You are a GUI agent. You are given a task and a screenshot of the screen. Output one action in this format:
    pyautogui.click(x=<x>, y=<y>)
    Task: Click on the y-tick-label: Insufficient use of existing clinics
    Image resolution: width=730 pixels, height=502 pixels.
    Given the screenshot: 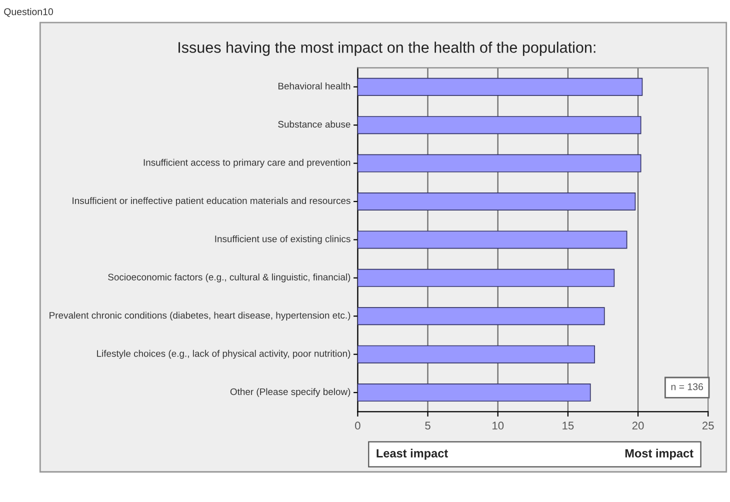 What is the action you would take?
    pyautogui.click(x=282, y=239)
    